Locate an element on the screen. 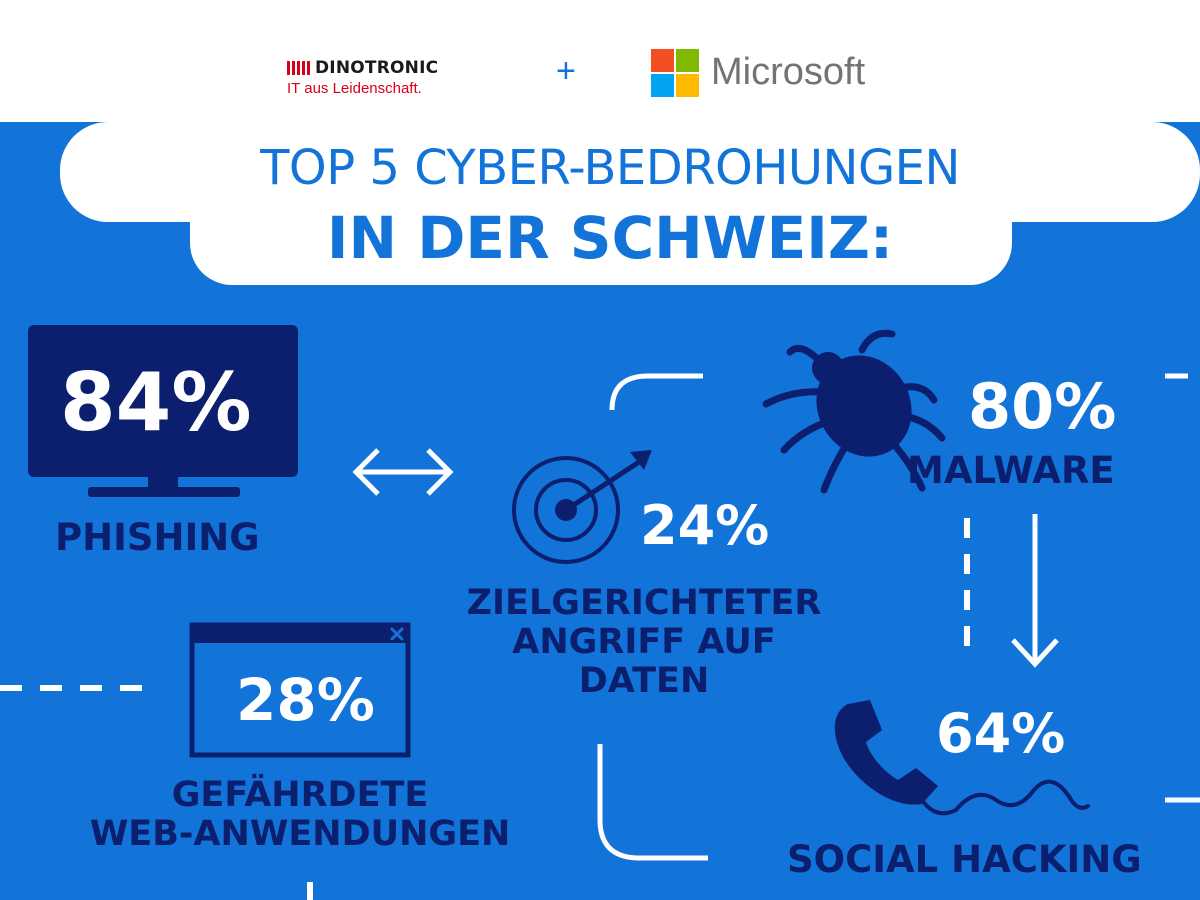 This screenshot has height=900, width=1200. stat-label-web-applications: GEFÄHRDETE WEB-ANWENDUNGEN is located at coordinates (300, 815).